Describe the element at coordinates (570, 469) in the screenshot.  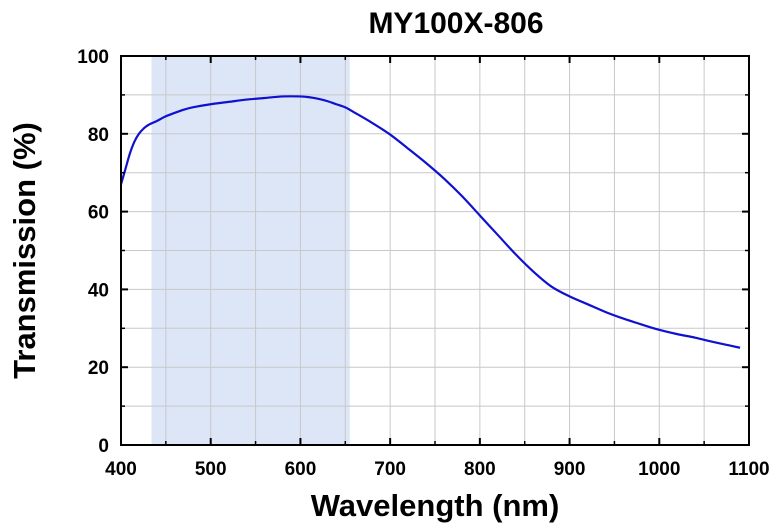
I see `x-tick-label: 900` at that location.